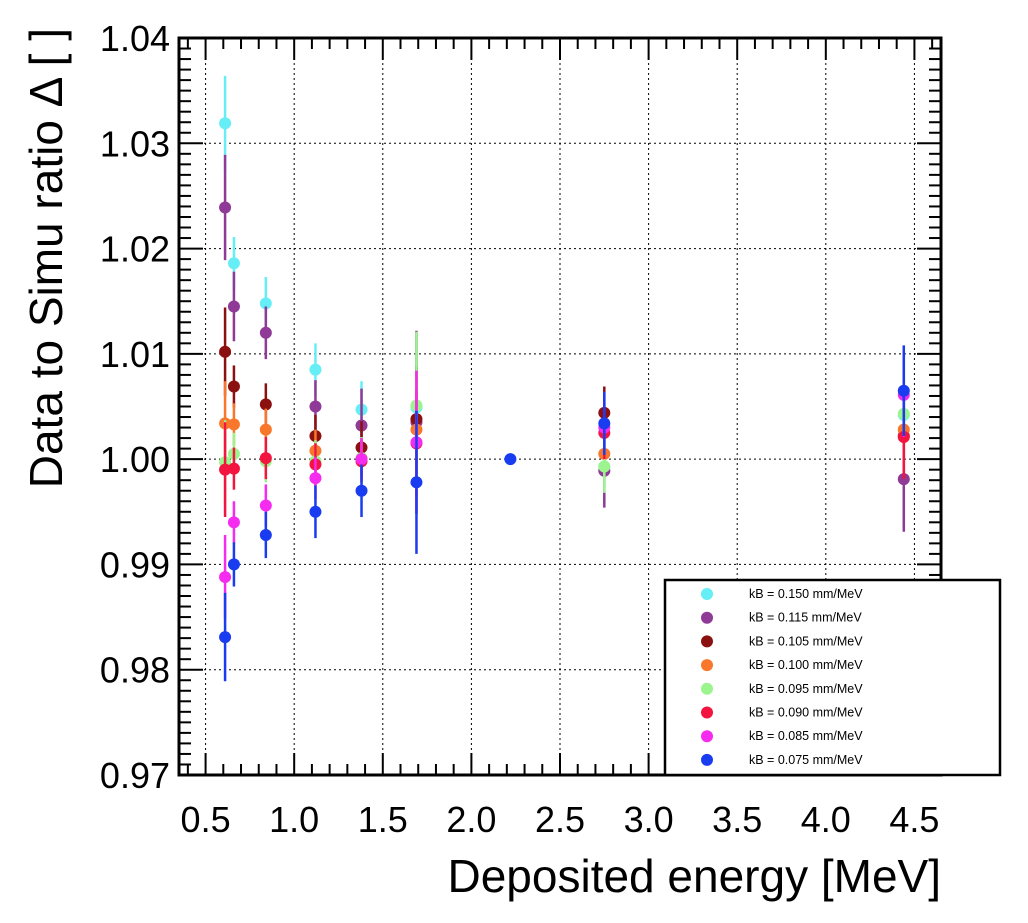 The height and width of the screenshot is (923, 1028). What do you see at coordinates (206, 819) in the screenshot?
I see `x-tick-label: 0.5` at bounding box center [206, 819].